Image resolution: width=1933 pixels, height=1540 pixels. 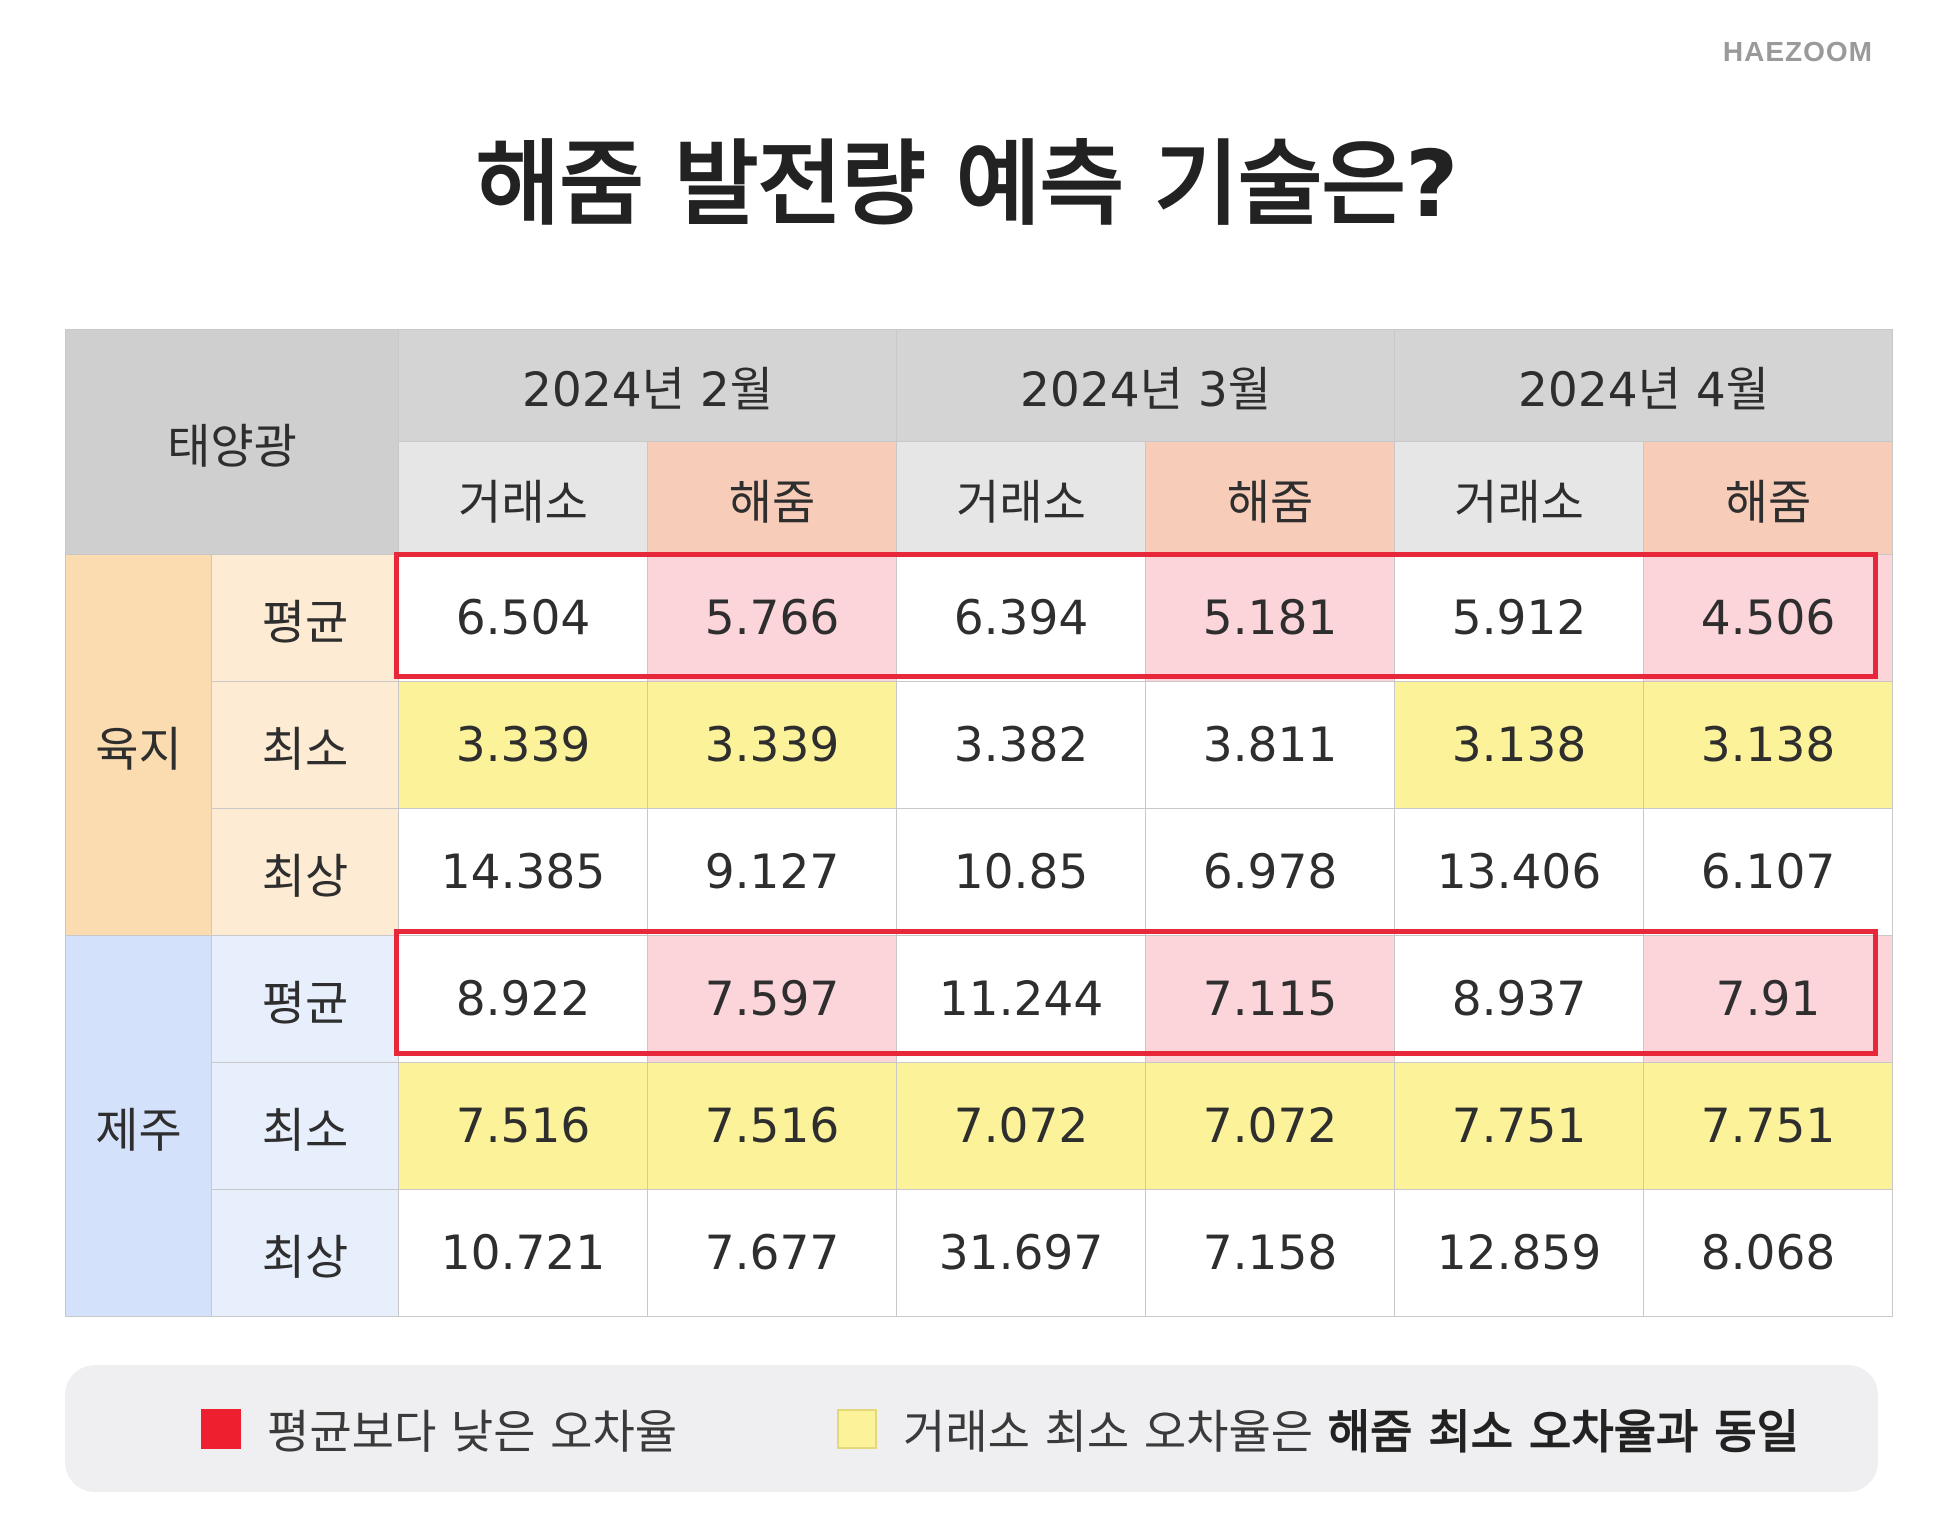 What do you see at coordinates (1270, 1253) in the screenshot?
I see `value-cell: 7.158` at bounding box center [1270, 1253].